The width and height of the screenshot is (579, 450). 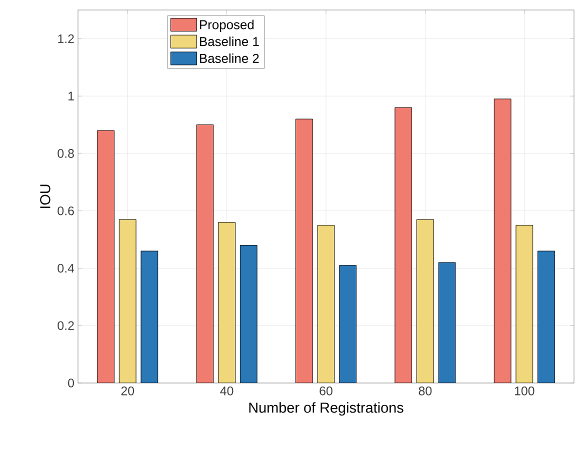 I want to click on y-tick-label: 1, so click(x=71, y=96).